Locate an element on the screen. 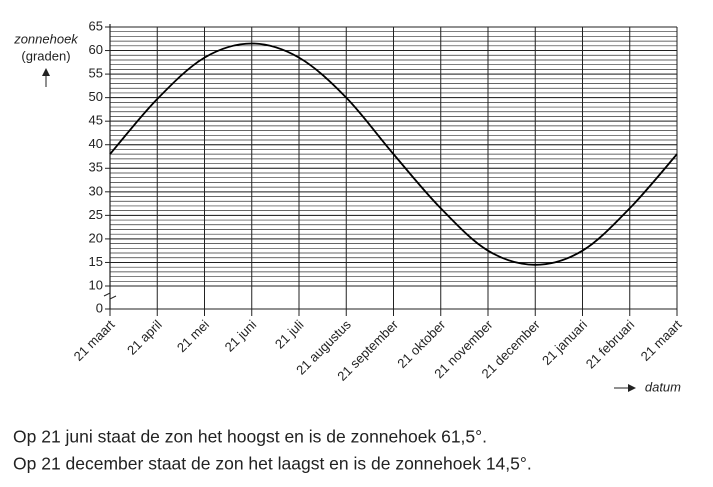 The image size is (713, 487). x-tick-label: 21 april is located at coordinates (144, 337).